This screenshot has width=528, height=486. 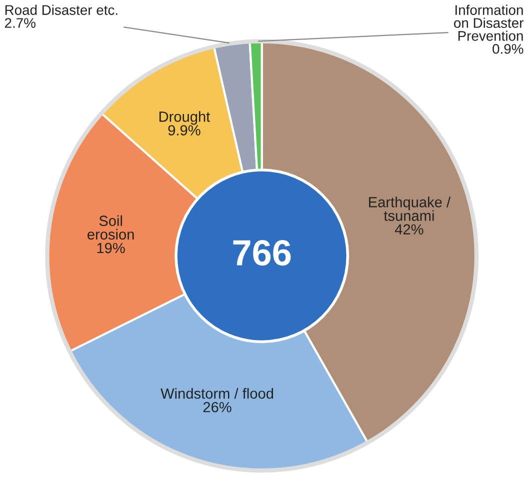 I want to click on slice-label: Road Disaster etc., so click(x=61, y=9).